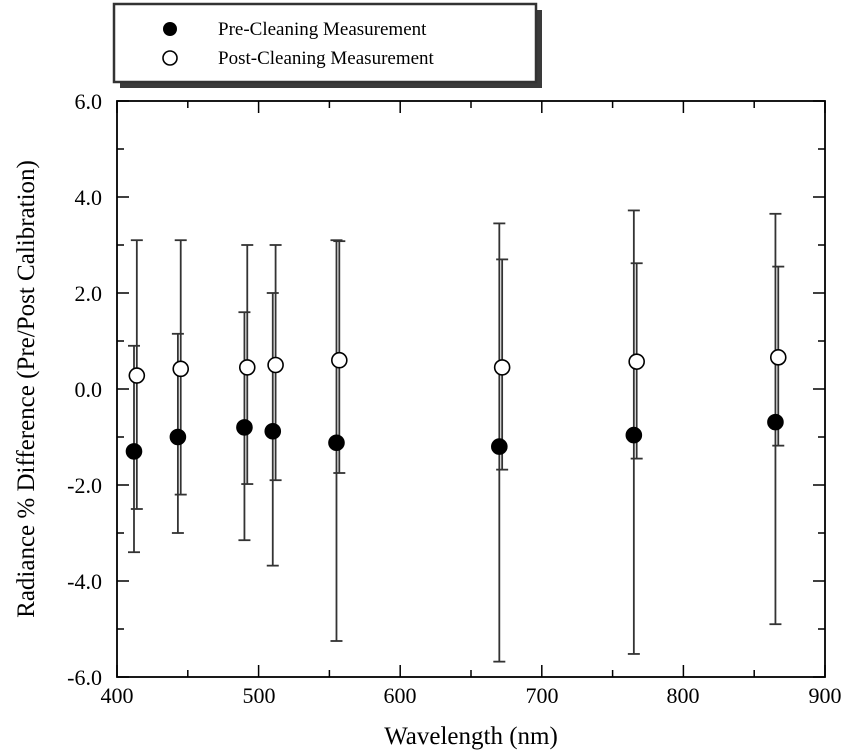 The height and width of the screenshot is (751, 860). What do you see at coordinates (825, 695) in the screenshot?
I see `x-tick-label: 900` at bounding box center [825, 695].